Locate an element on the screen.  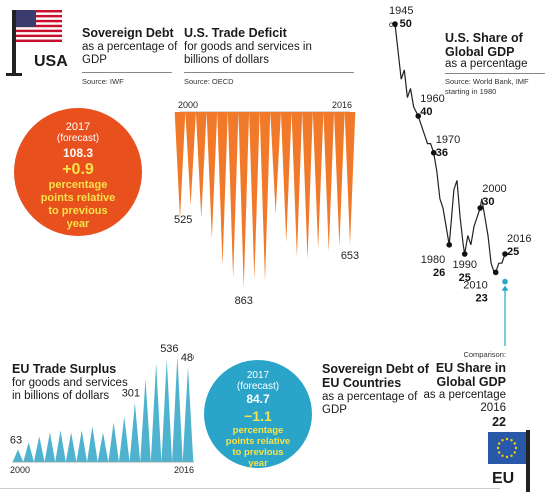
gdp-share-prefix: ca is located at coordinates (394, 24).